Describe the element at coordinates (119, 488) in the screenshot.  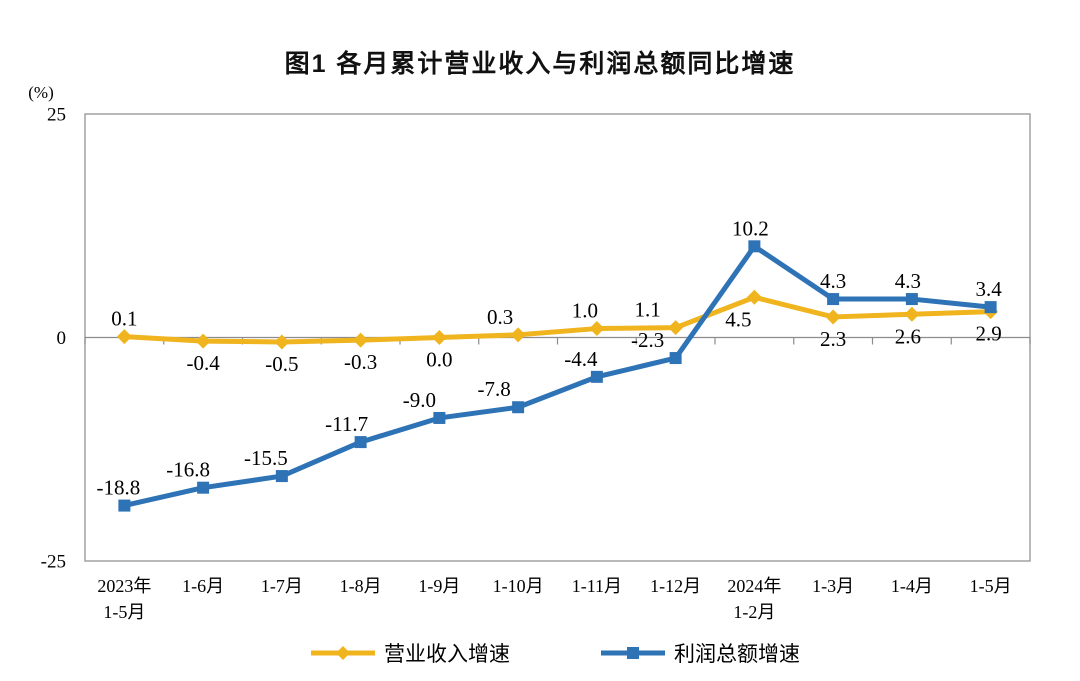
I see `data-label: -18.8` at that location.